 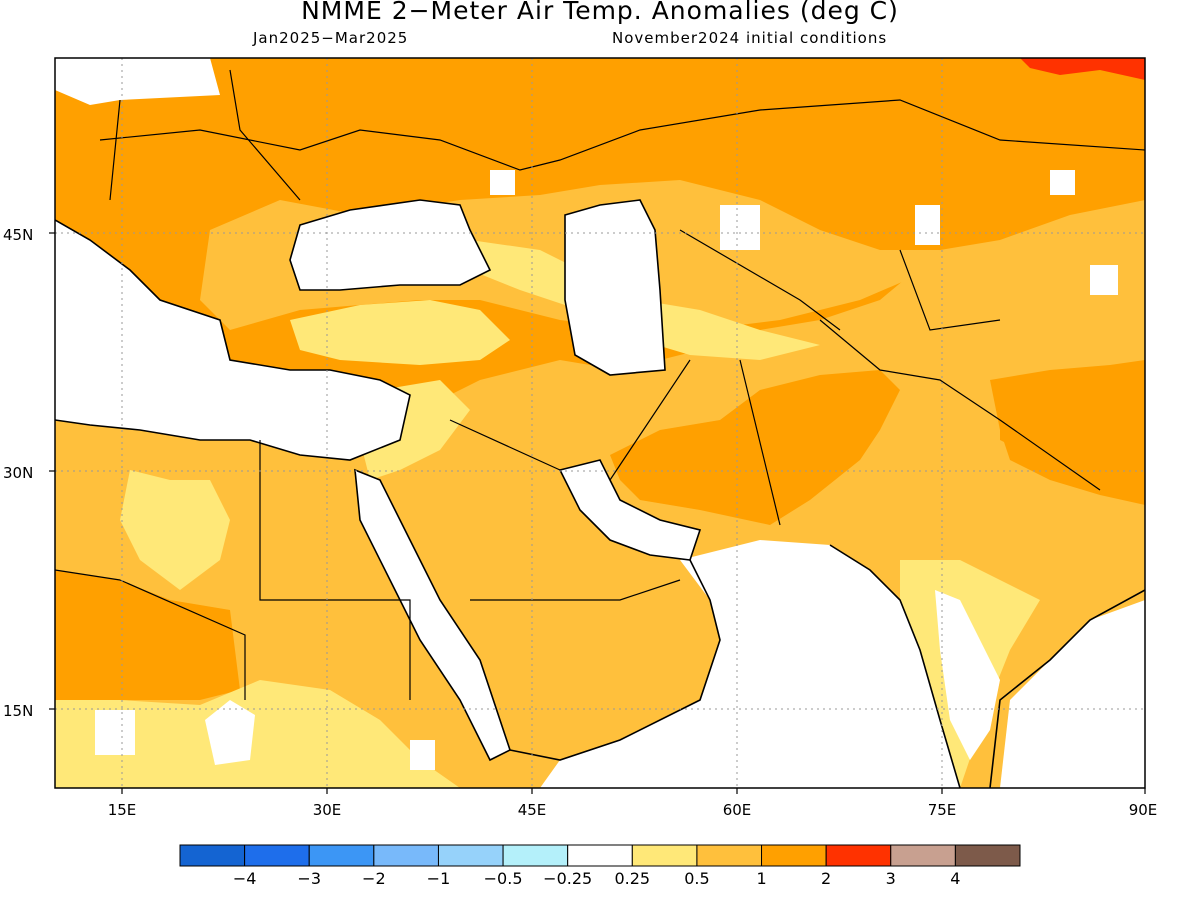 I want to click on balkhash-lake, so click(x=927, y=225).